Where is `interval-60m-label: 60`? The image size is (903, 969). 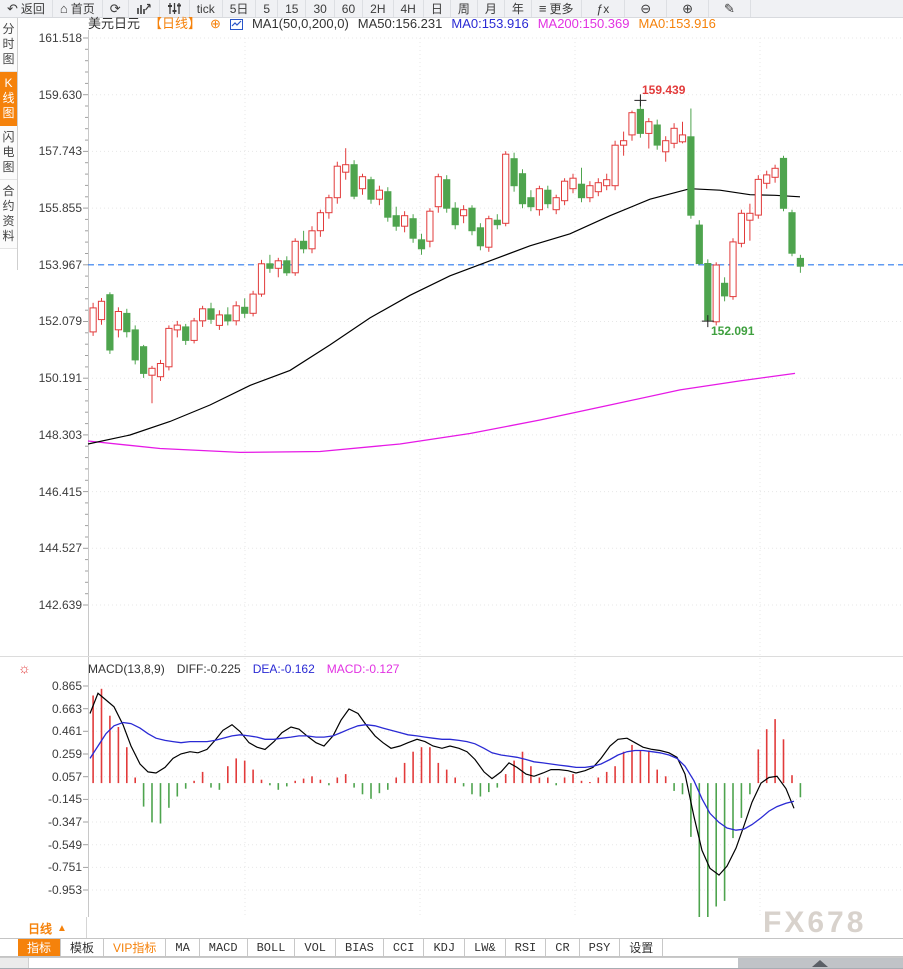
interval-60m-label: 60 is located at coordinates (348, 8).